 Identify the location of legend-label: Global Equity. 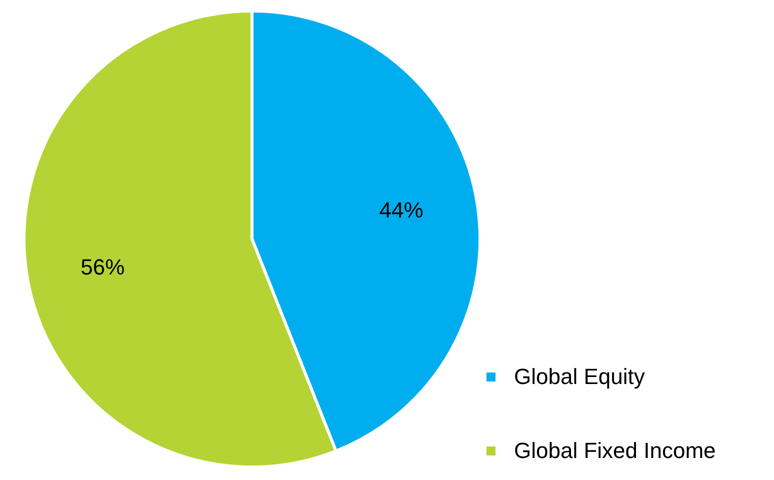
(579, 376).